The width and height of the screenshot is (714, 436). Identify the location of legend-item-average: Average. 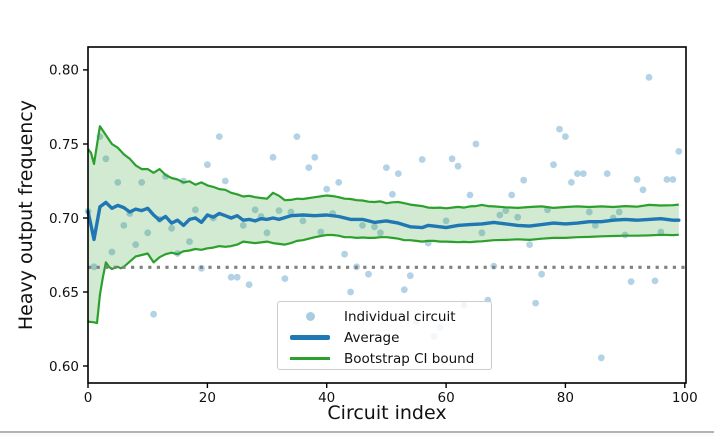
(384, 337).